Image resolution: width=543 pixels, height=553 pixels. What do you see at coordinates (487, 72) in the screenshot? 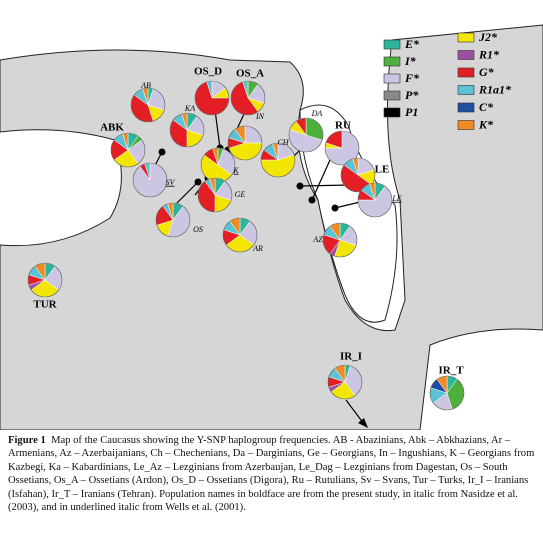
I see `legend-label: G*` at bounding box center [487, 72].